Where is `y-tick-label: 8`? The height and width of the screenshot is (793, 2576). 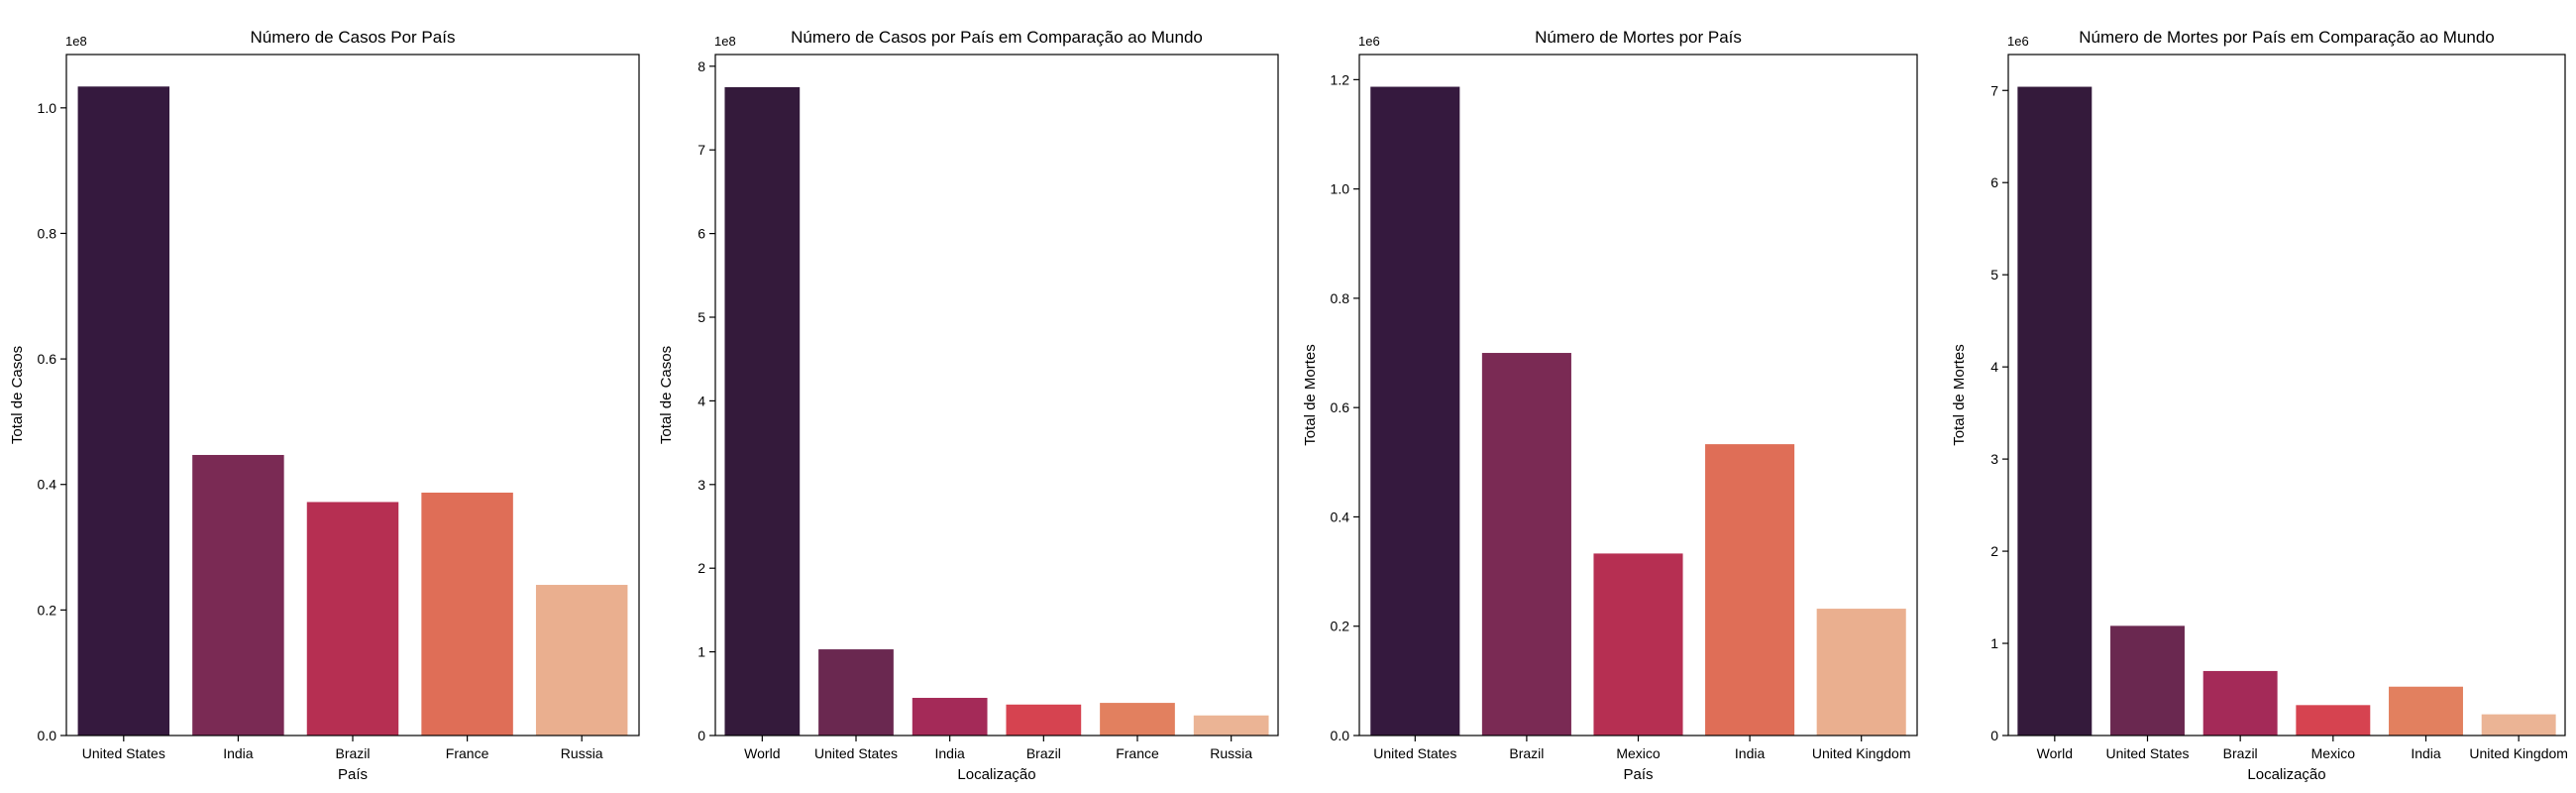
y-tick-label: 8 is located at coordinates (701, 66).